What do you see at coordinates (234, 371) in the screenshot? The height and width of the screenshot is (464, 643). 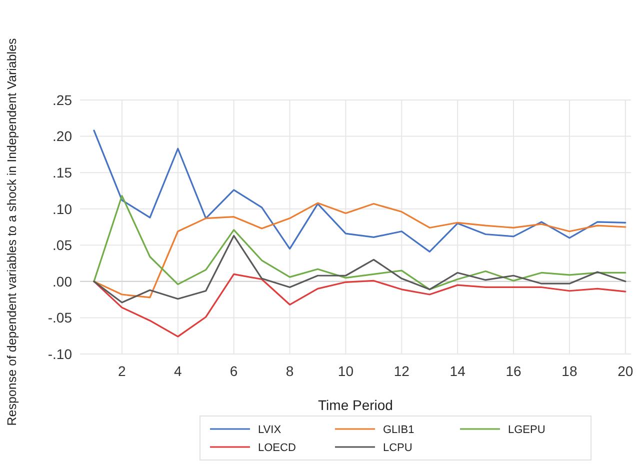 I see `x-tick-label: 6` at bounding box center [234, 371].